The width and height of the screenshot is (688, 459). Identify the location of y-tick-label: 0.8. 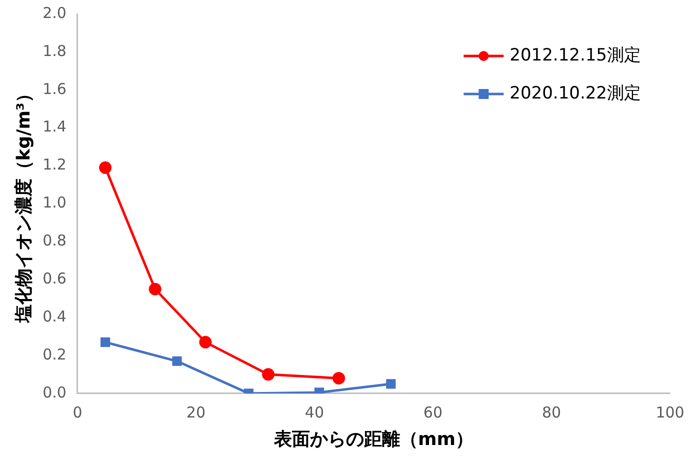
(54, 241).